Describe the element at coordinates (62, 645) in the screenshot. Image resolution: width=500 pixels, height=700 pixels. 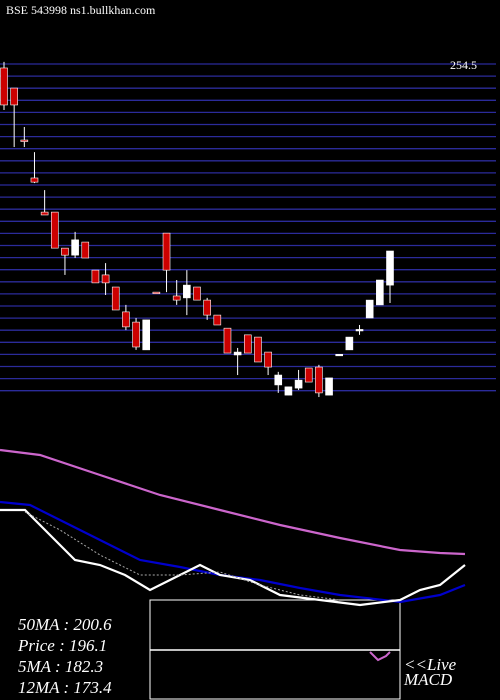
I see `info-label: Price : 196.1` at that location.